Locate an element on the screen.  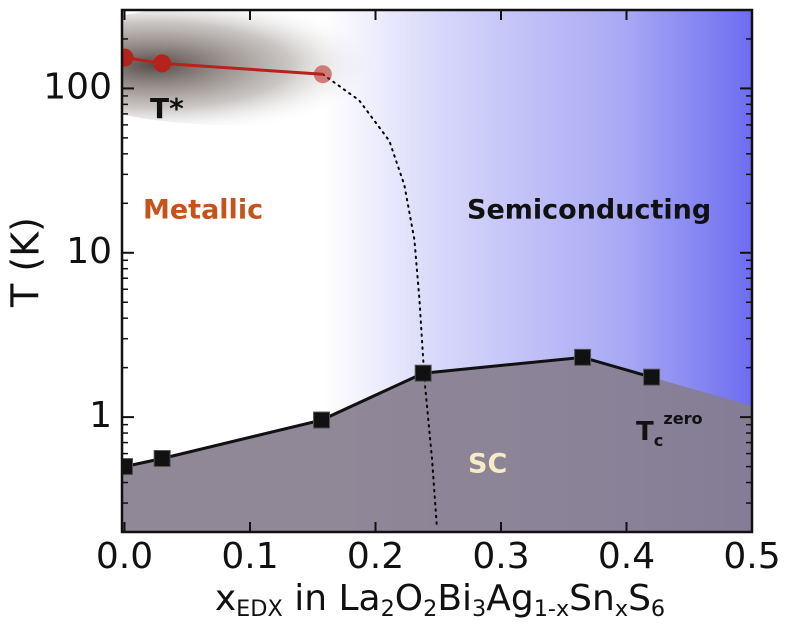
label-part: O is located at coordinates (409, 598).